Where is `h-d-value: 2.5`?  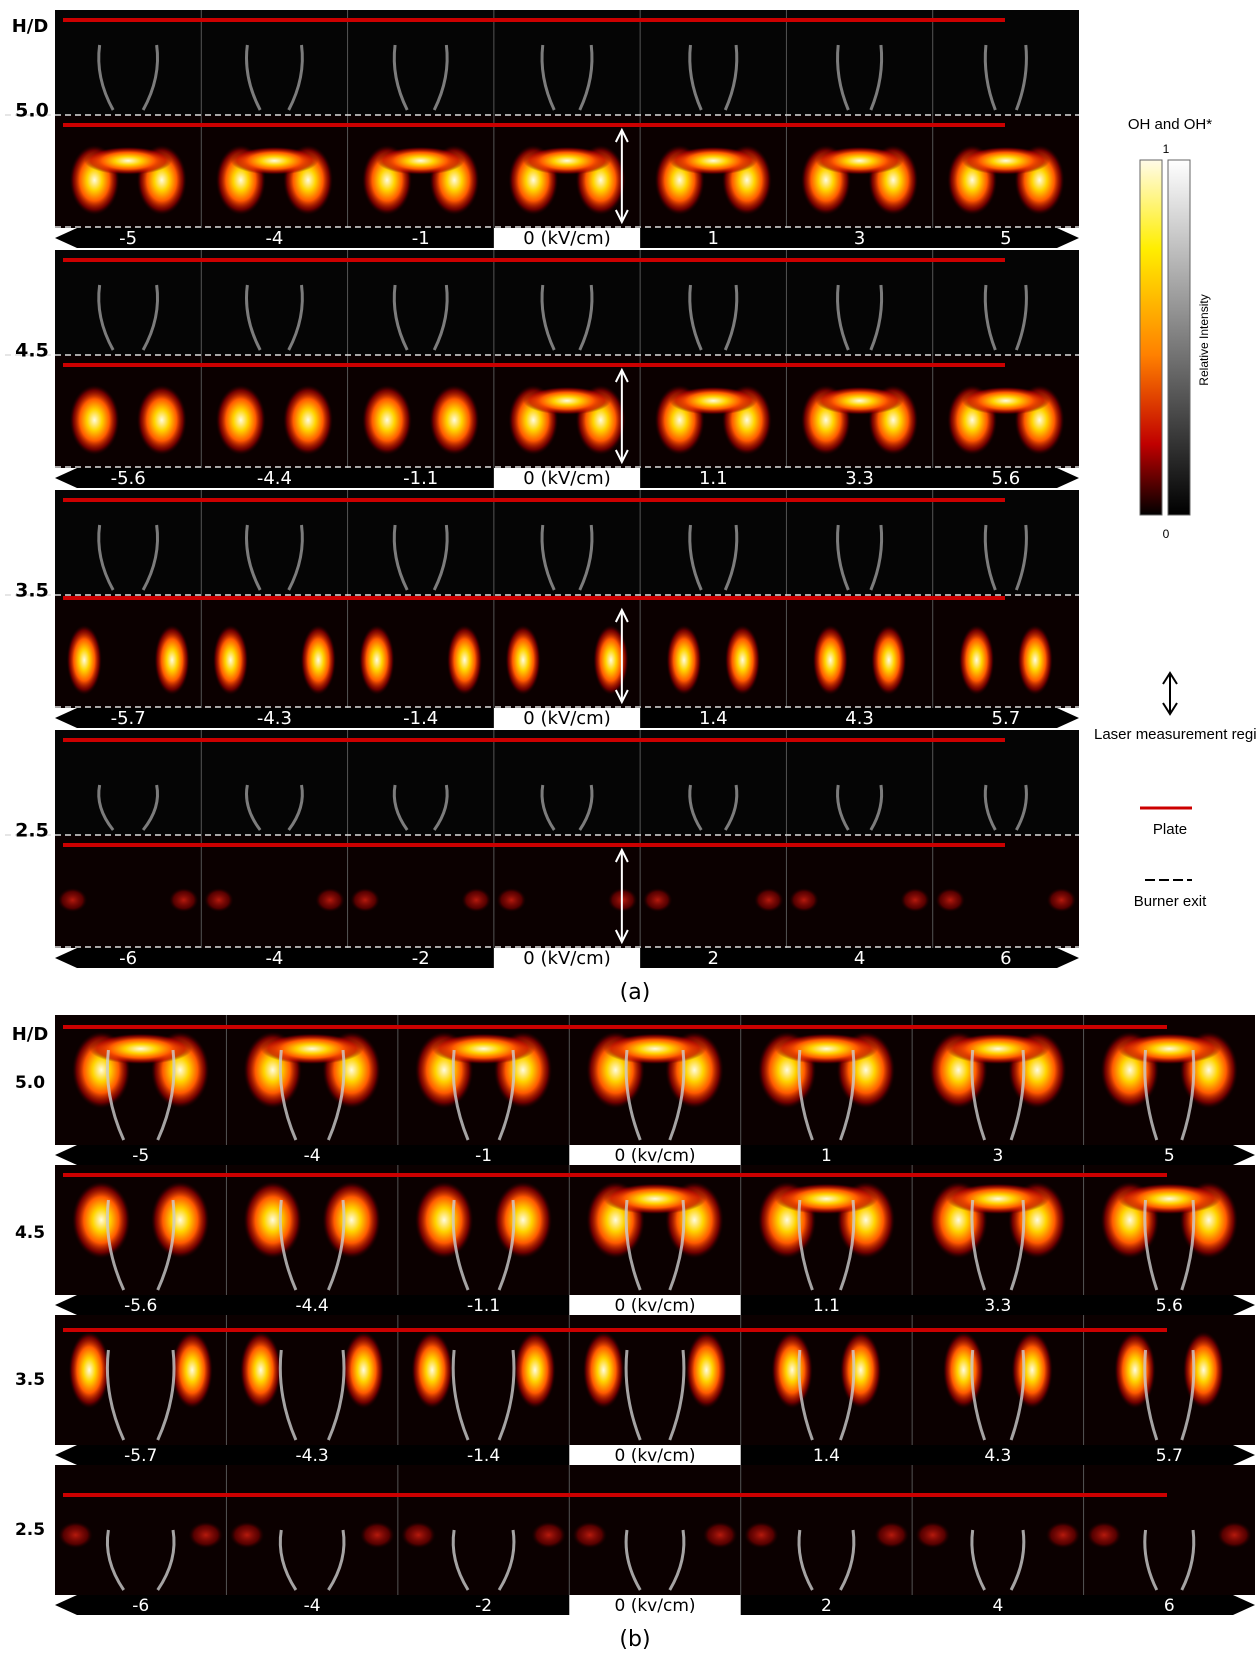 h-d-value: 2.5 is located at coordinates (32, 831).